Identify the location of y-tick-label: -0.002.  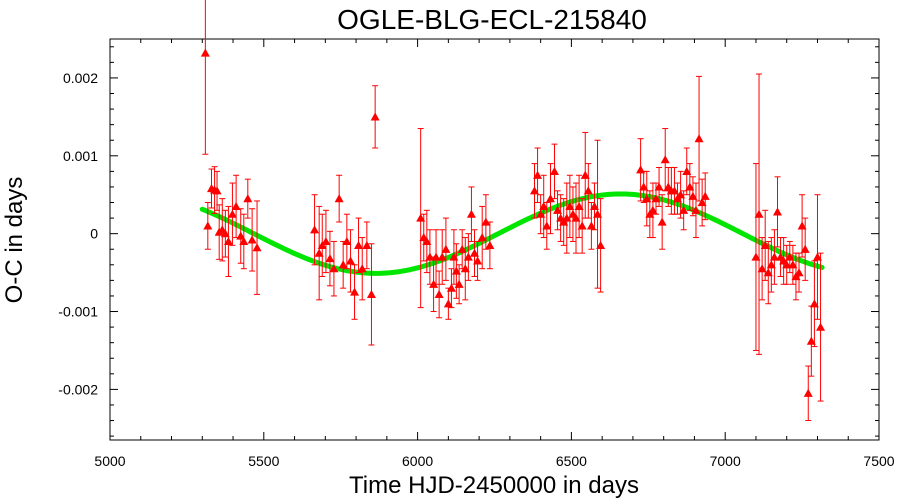
(78, 389).